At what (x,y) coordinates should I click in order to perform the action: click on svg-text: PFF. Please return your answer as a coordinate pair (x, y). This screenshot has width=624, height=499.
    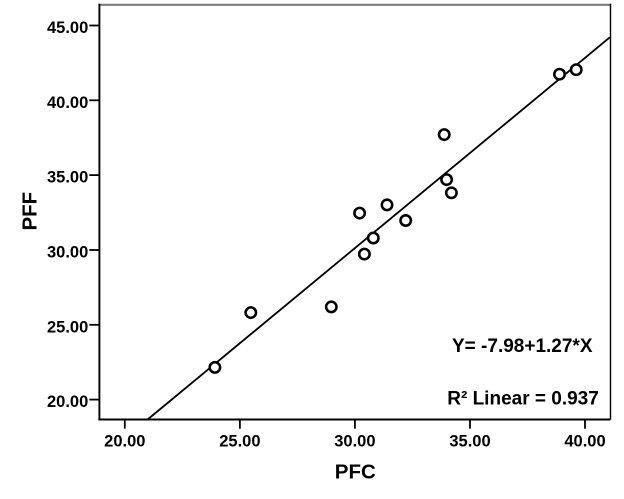
    Looking at the image, I should click on (30, 211).